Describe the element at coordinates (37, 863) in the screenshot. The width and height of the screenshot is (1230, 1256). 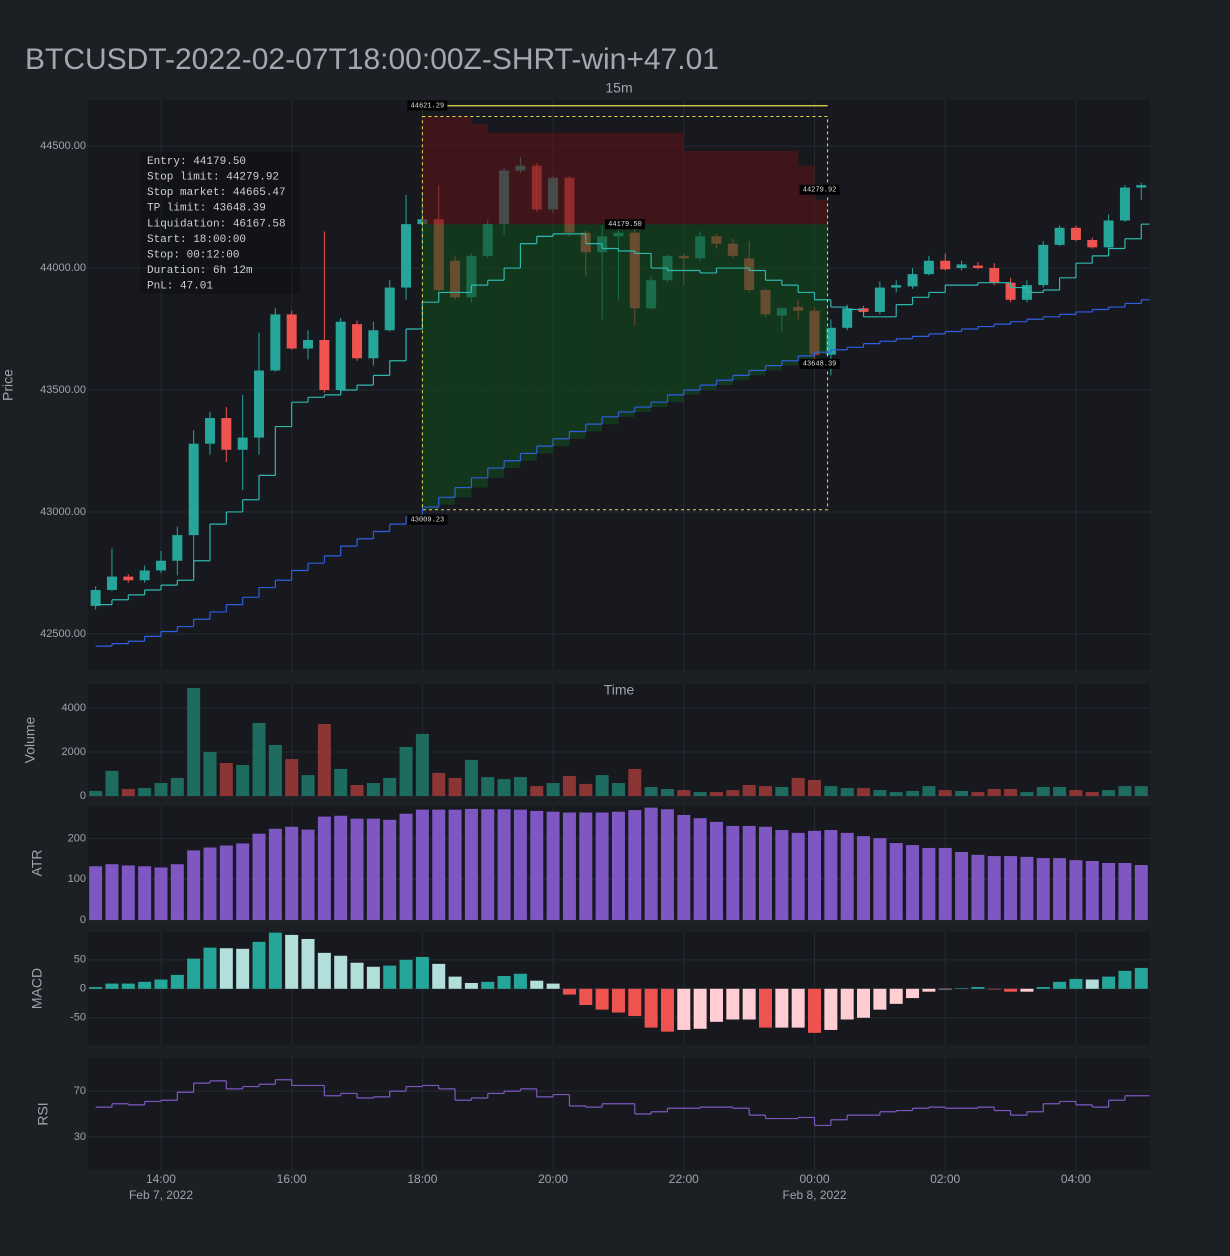
I see `y-axis-title: ATR` at that location.